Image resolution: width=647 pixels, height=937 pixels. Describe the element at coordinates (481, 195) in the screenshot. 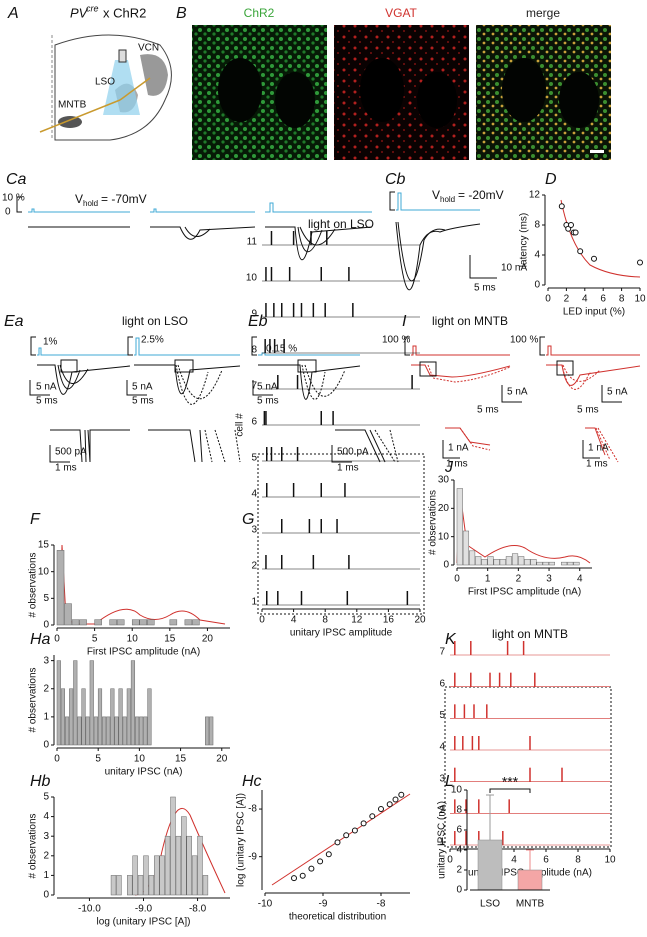

I see `label: = -20mV` at that location.